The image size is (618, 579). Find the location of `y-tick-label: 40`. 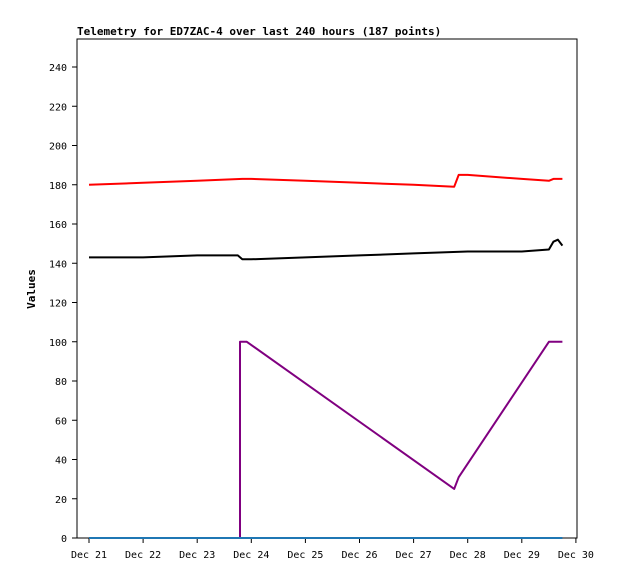

y-tick-label: 40 is located at coordinates (61, 461).